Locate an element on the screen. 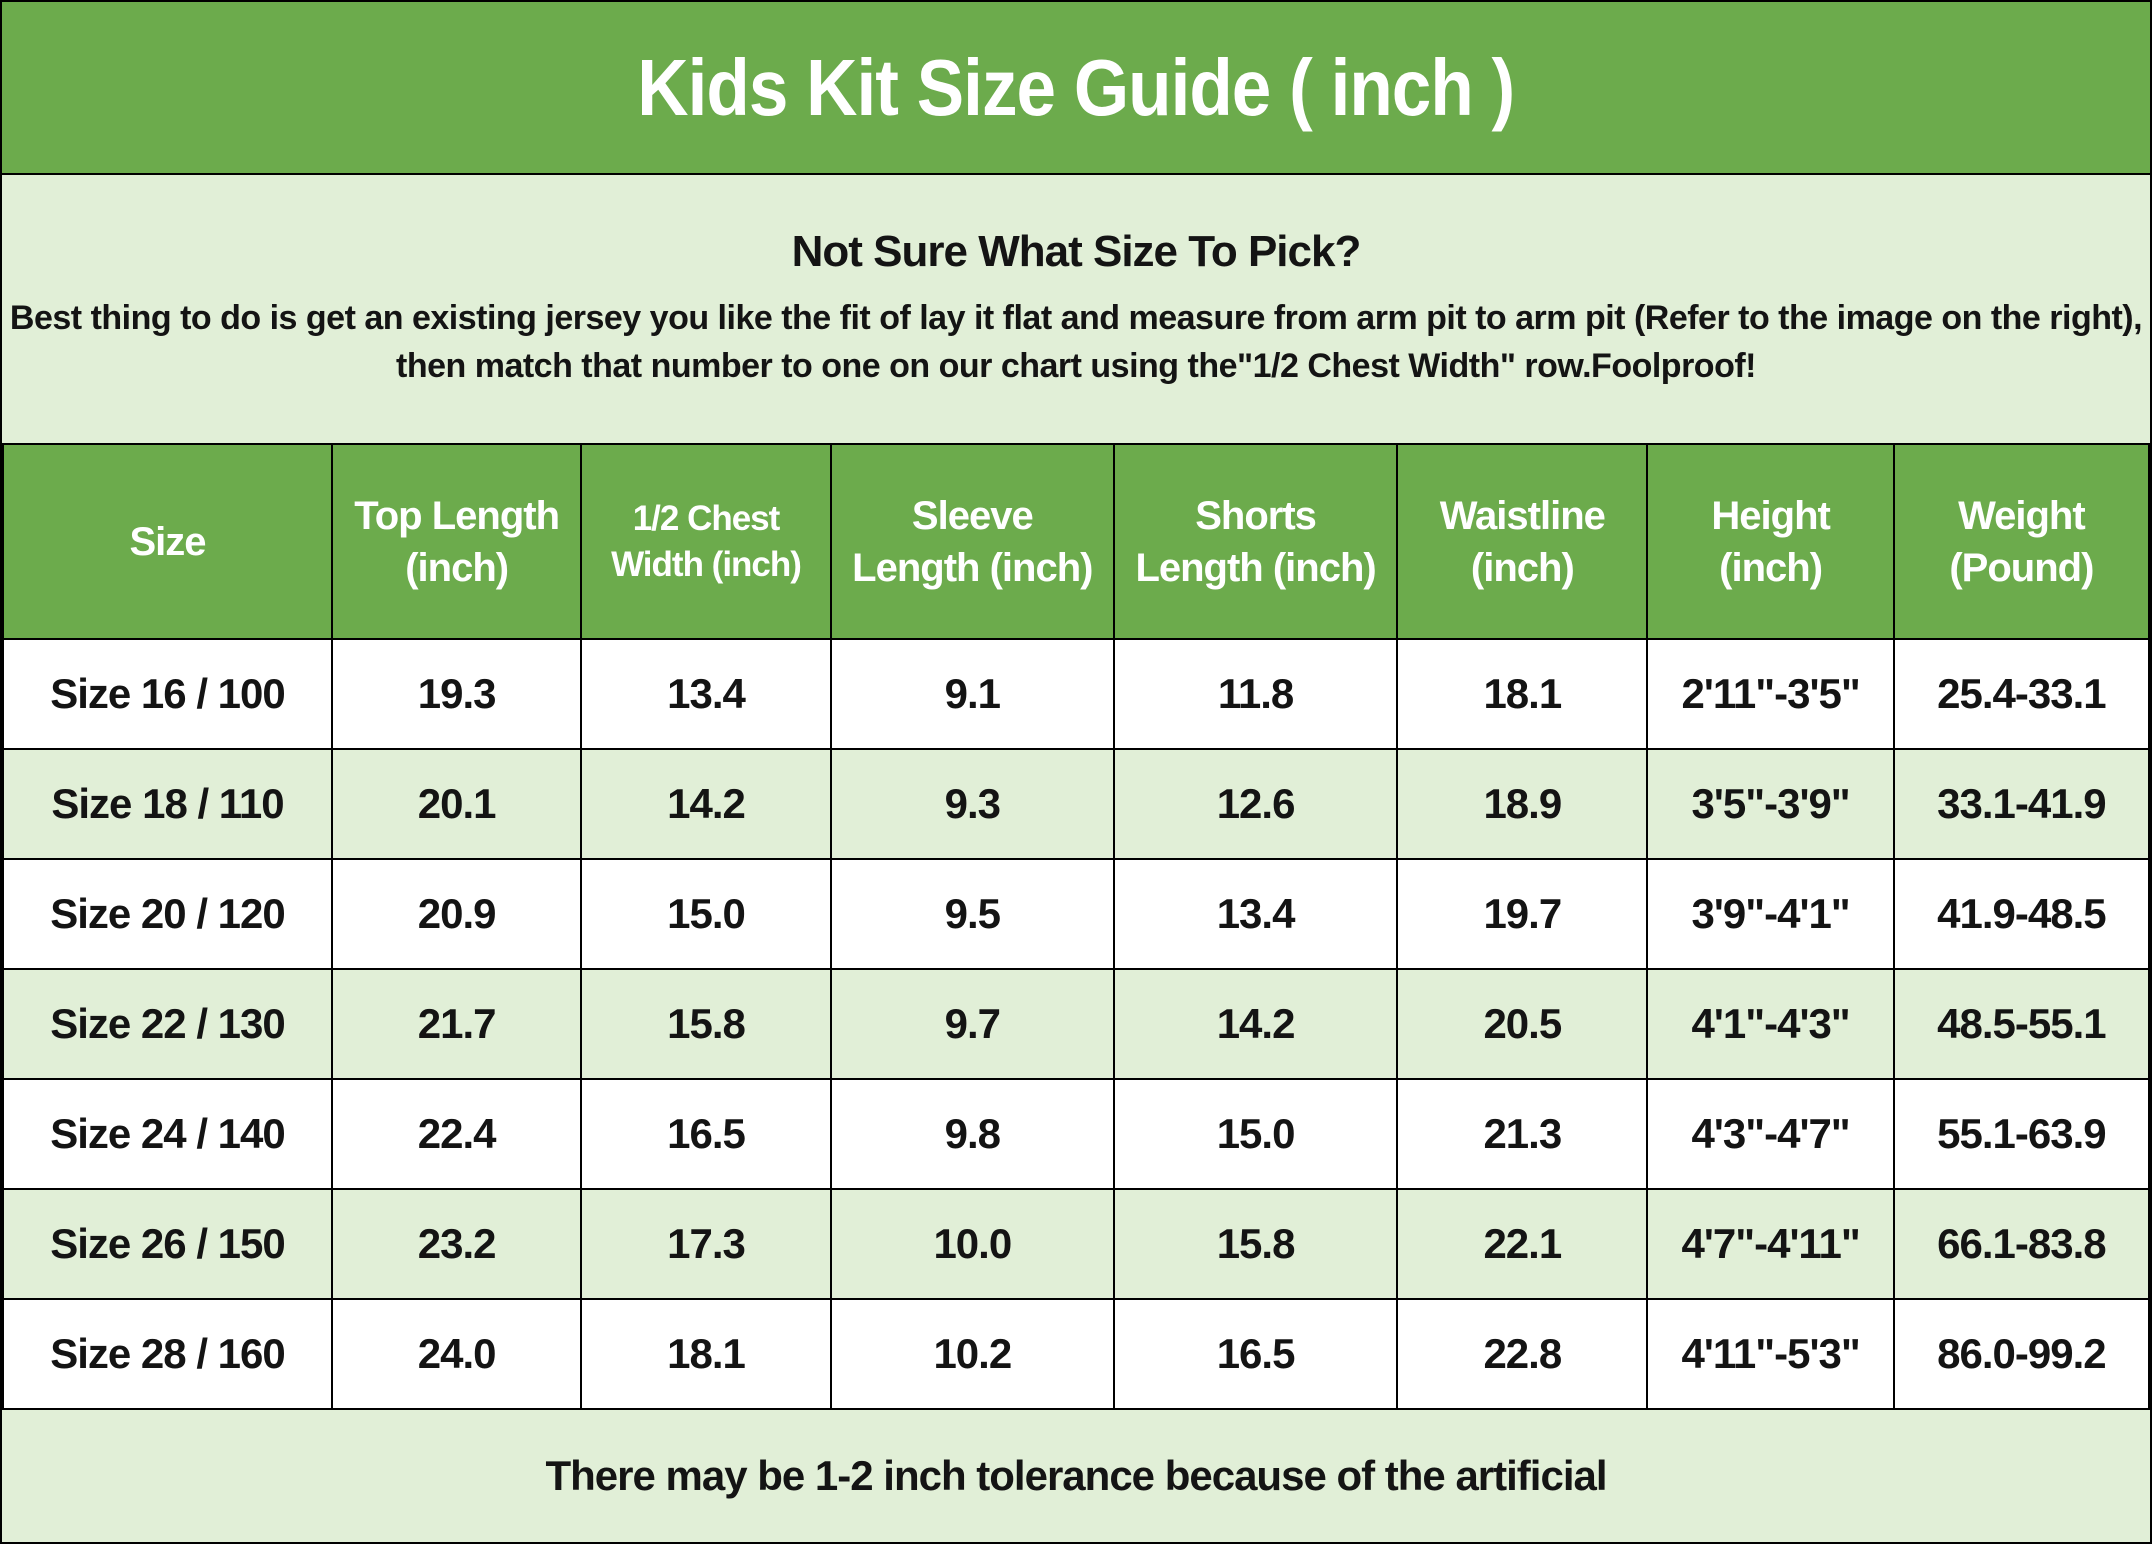 The width and height of the screenshot is (2152, 1544). page-title: Kids Kit Size Guide ( inch ) is located at coordinates (1076, 87).